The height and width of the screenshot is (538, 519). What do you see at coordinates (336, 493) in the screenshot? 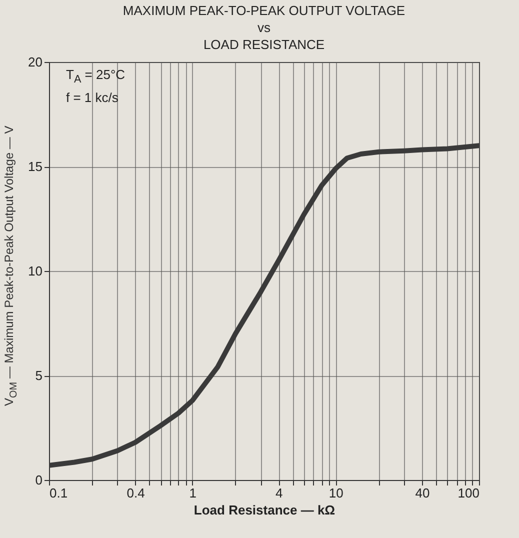
I see `x-tick-label: 10` at bounding box center [336, 493].